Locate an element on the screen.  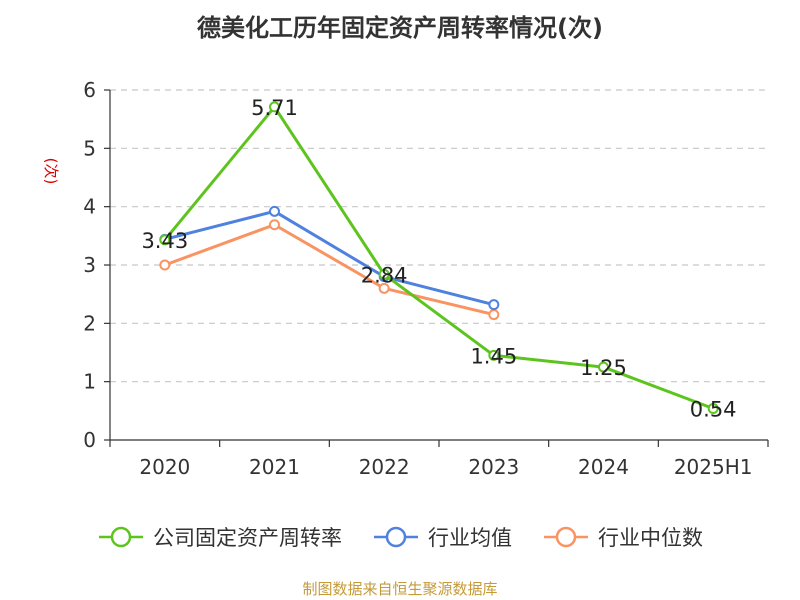
x-tick-label-2022: 2022 is located at coordinates (384, 467).